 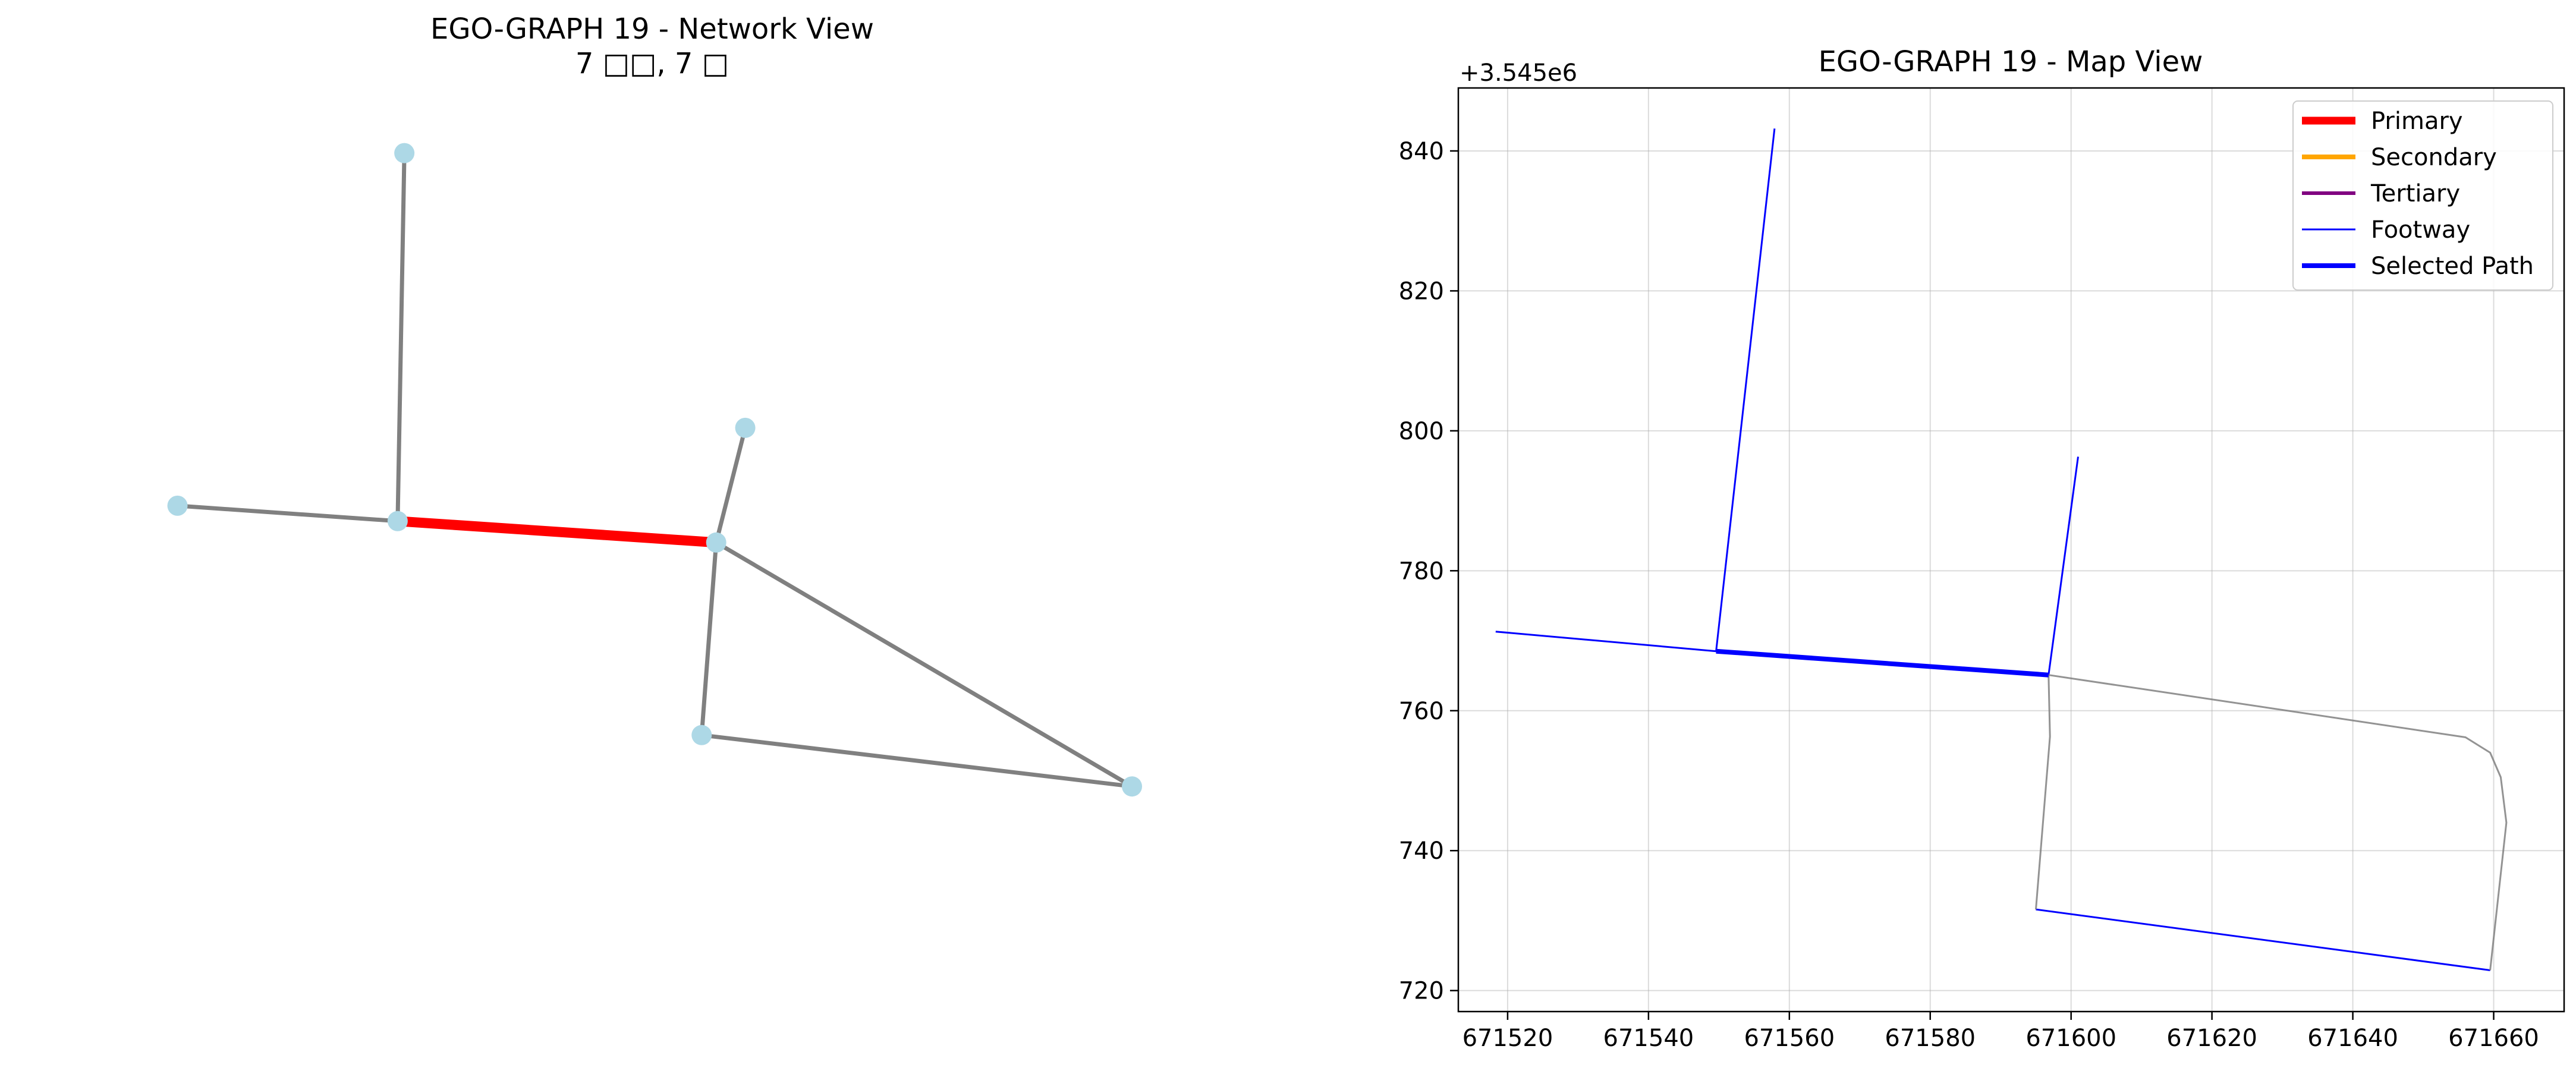 What do you see at coordinates (2493, 1038) in the screenshot?
I see `x-tick-label: 671660` at bounding box center [2493, 1038].